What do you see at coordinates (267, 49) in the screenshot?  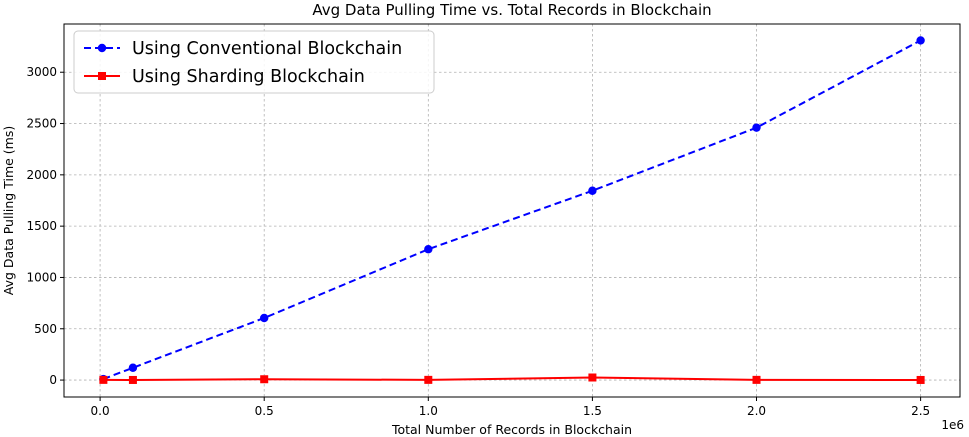 I see `legend-label: Using Conventional Blockchain` at bounding box center [267, 49].